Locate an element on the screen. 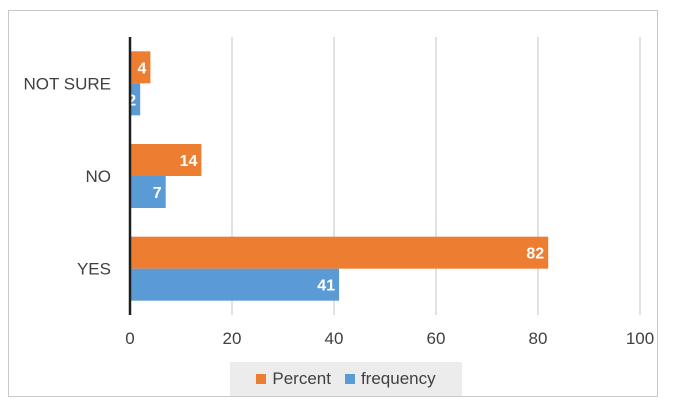 This screenshot has width=674, height=409. data-label: 2 is located at coordinates (131, 100).